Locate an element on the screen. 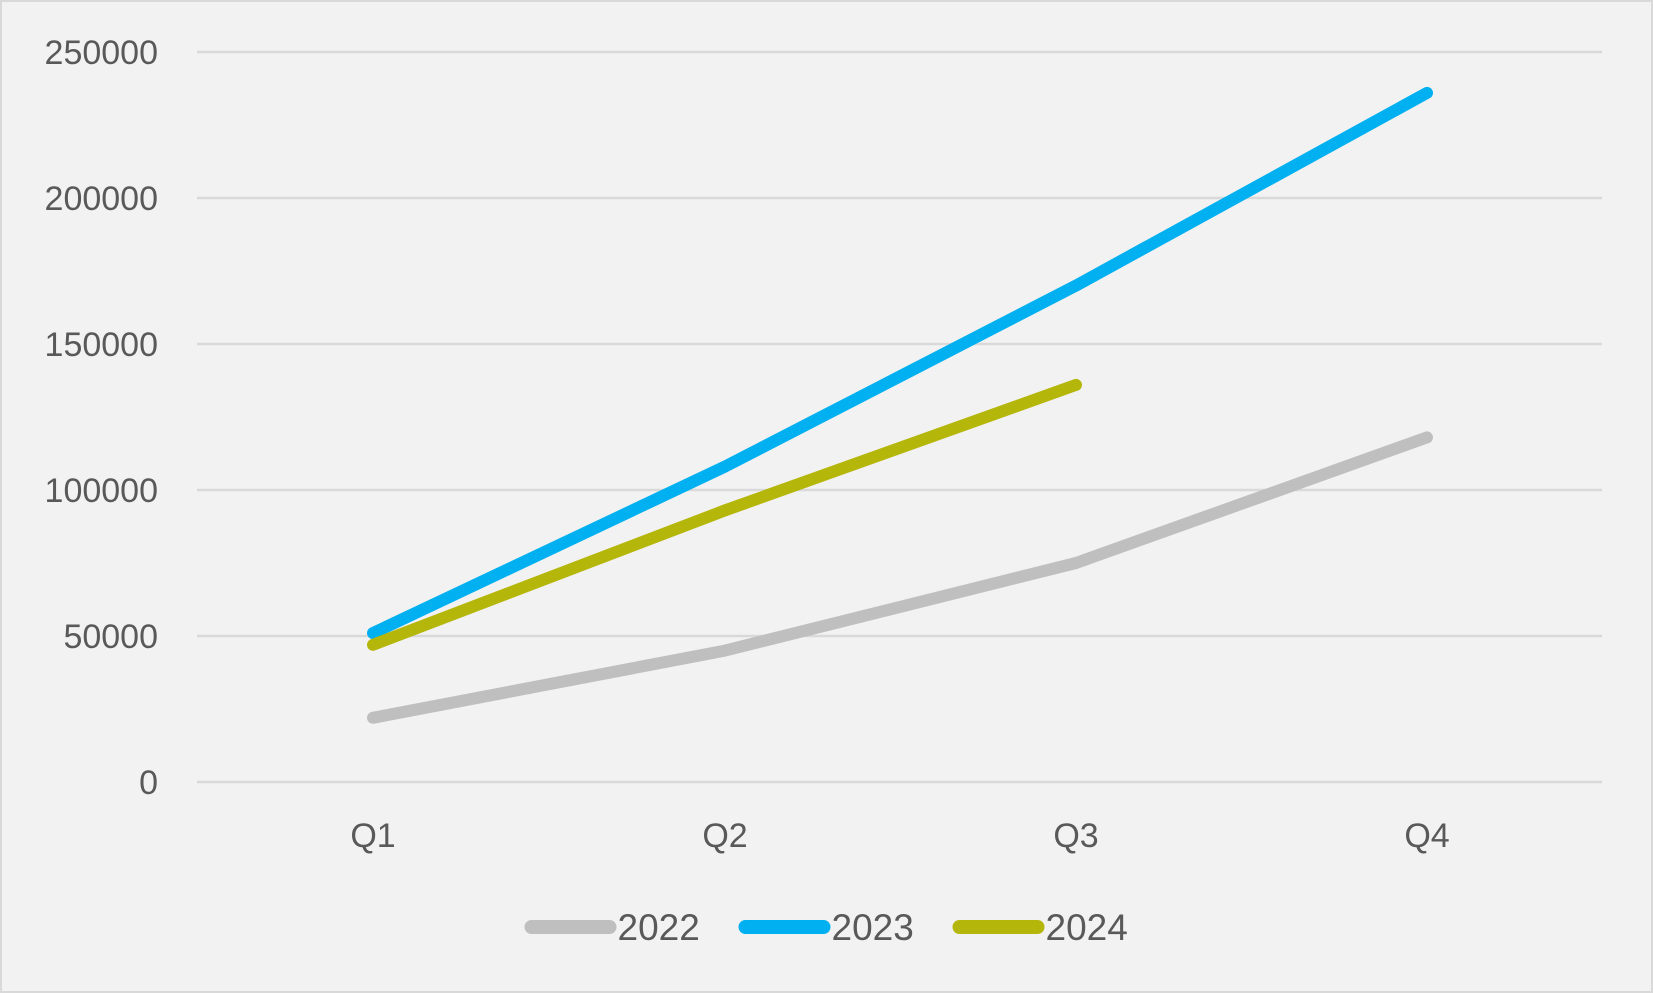 This screenshot has width=1653, height=993. legend-label: 2024 is located at coordinates (1087, 927).